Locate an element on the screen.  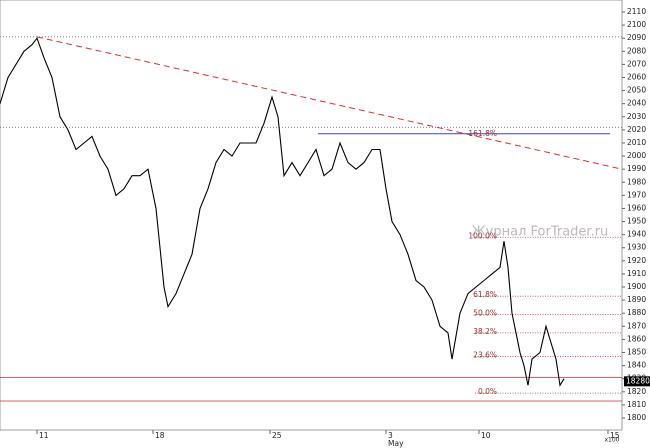
y-tick-label: 1930 is located at coordinates (636, 247).